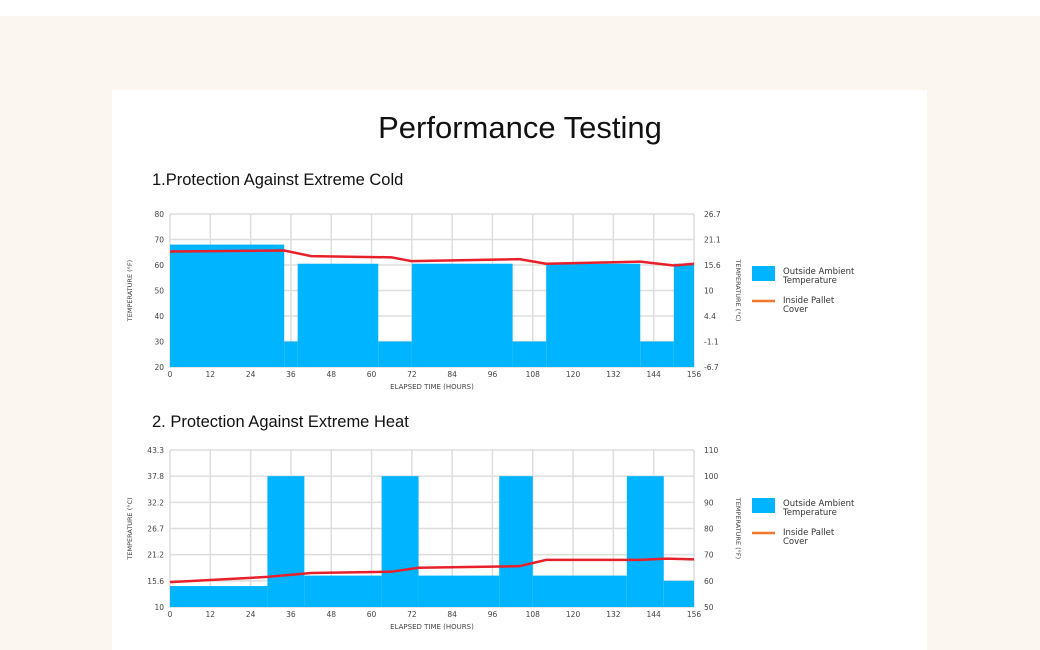  Describe the element at coordinates (712, 240) in the screenshot. I see `y-tick-label-right: 21.1` at that location.